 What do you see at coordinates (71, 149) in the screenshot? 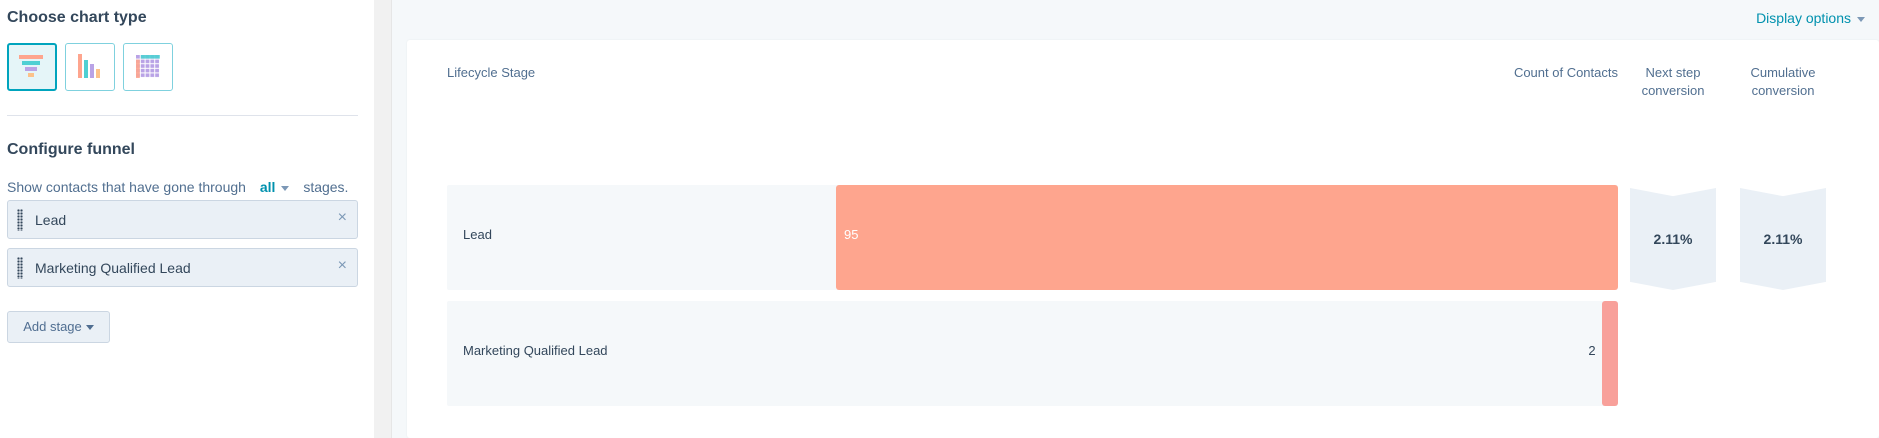
I see `configure-funnel-title: Configure funnel` at bounding box center [71, 149].